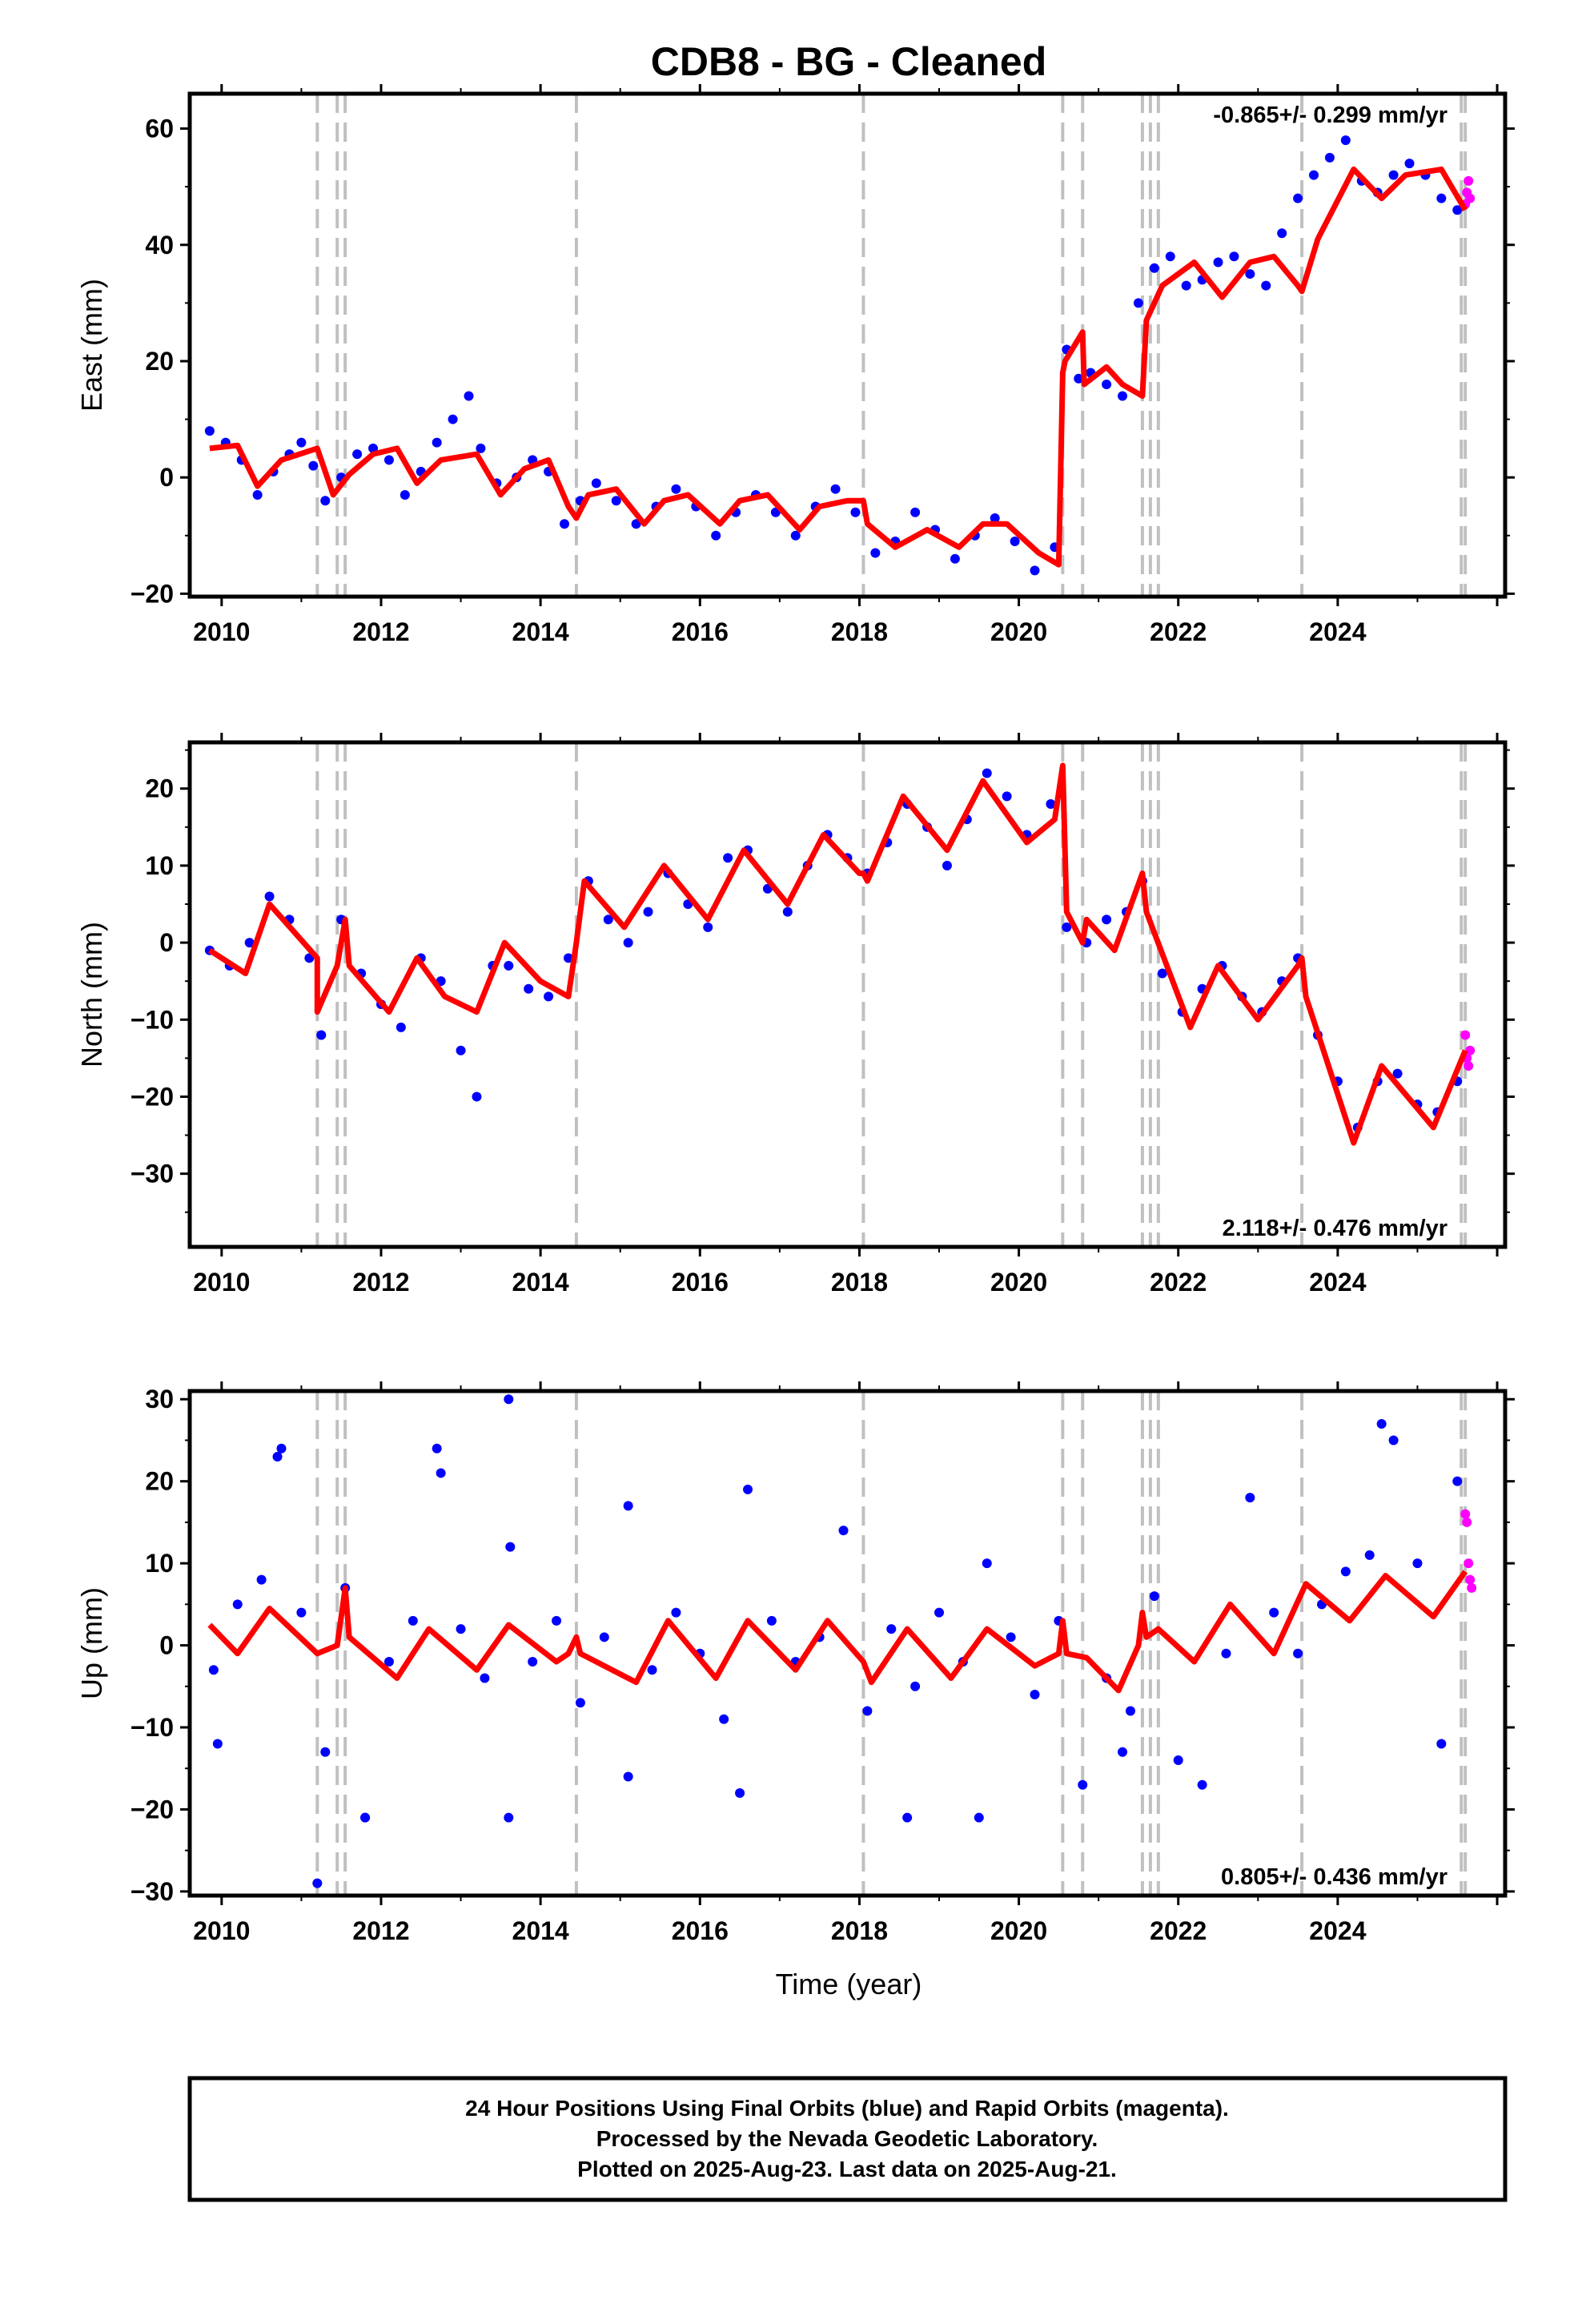 This screenshot has width=1582, height=2324. I want to click on east-x-tick-label: 2016, so click(700, 631).